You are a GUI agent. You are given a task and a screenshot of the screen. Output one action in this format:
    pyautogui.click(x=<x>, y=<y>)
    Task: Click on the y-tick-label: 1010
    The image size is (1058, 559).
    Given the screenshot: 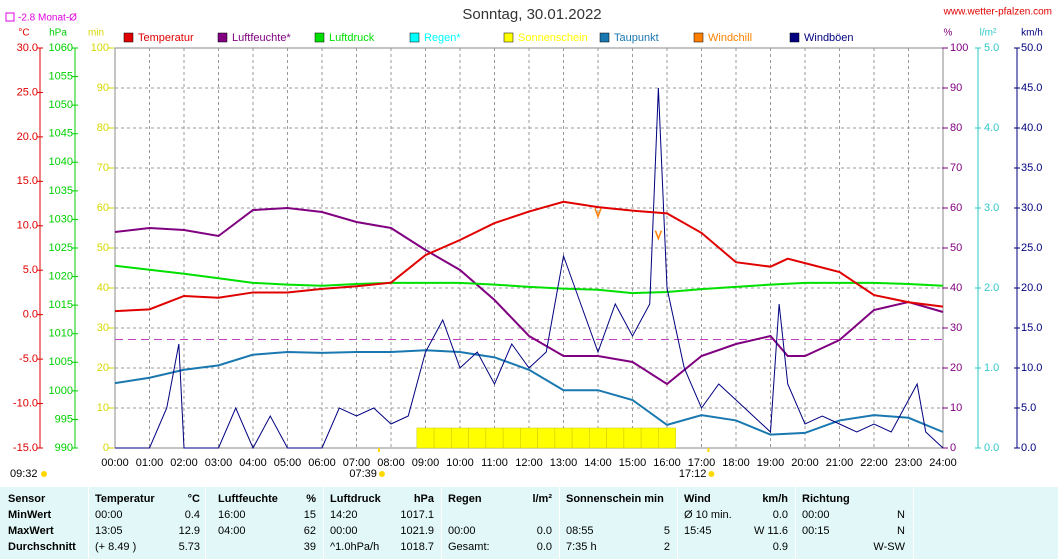 What is the action you would take?
    pyautogui.click(x=61, y=334)
    